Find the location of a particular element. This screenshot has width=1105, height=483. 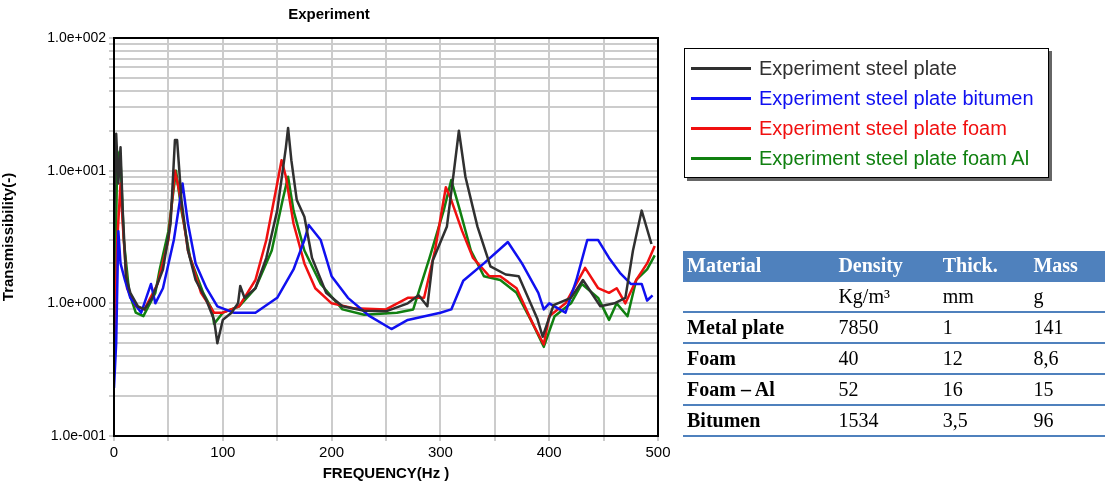

text: 12 is located at coordinates (984, 358).